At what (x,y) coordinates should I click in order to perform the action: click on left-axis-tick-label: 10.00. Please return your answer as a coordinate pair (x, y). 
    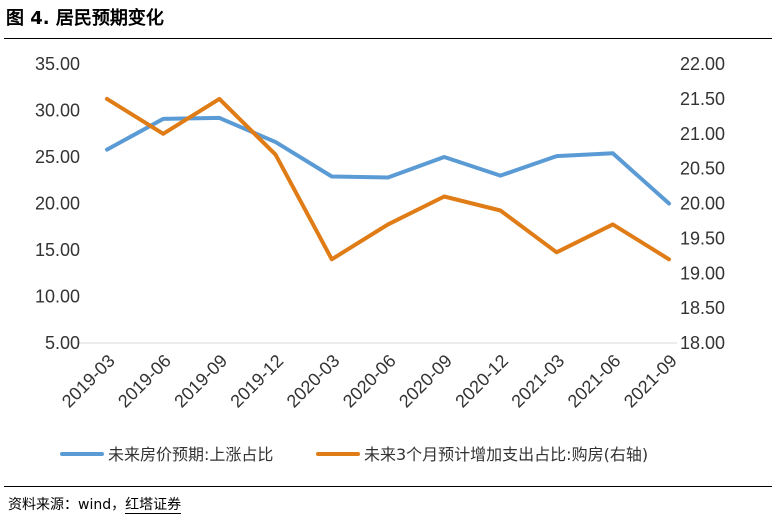
    Looking at the image, I should click on (57, 297).